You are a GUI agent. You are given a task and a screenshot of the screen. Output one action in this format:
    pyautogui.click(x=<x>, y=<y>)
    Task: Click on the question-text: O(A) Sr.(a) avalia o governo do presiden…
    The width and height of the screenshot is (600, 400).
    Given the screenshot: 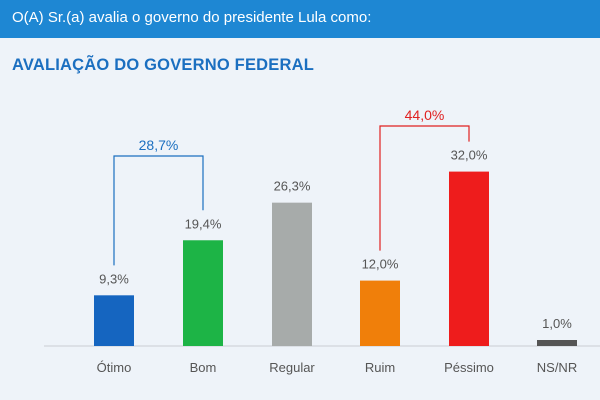 What is the action you would take?
    pyautogui.click(x=192, y=17)
    